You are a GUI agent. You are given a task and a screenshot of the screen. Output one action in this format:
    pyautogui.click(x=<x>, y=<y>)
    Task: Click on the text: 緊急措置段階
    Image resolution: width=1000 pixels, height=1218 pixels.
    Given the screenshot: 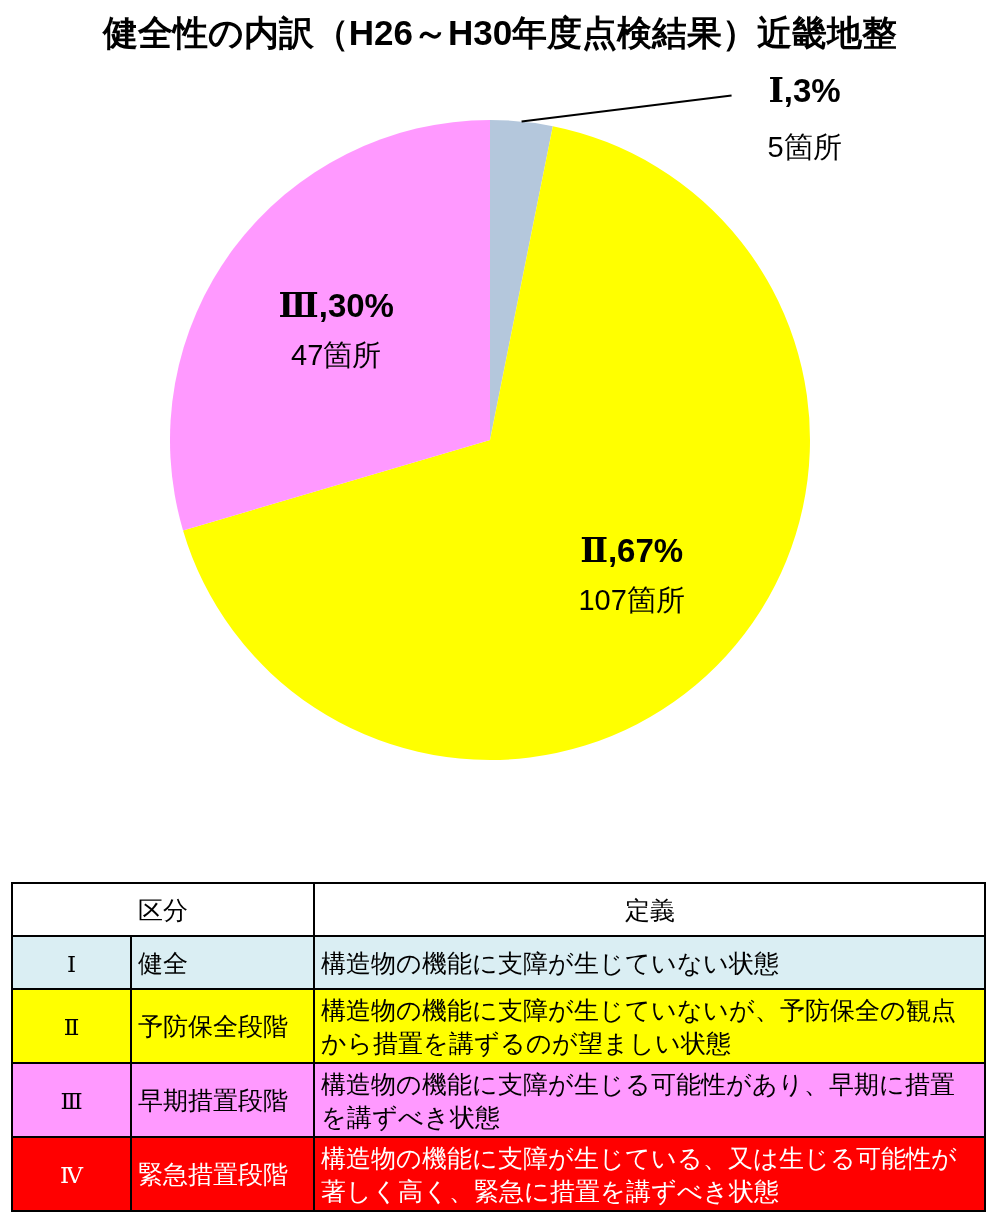 What is the action you would take?
    pyautogui.click(x=213, y=1174)
    